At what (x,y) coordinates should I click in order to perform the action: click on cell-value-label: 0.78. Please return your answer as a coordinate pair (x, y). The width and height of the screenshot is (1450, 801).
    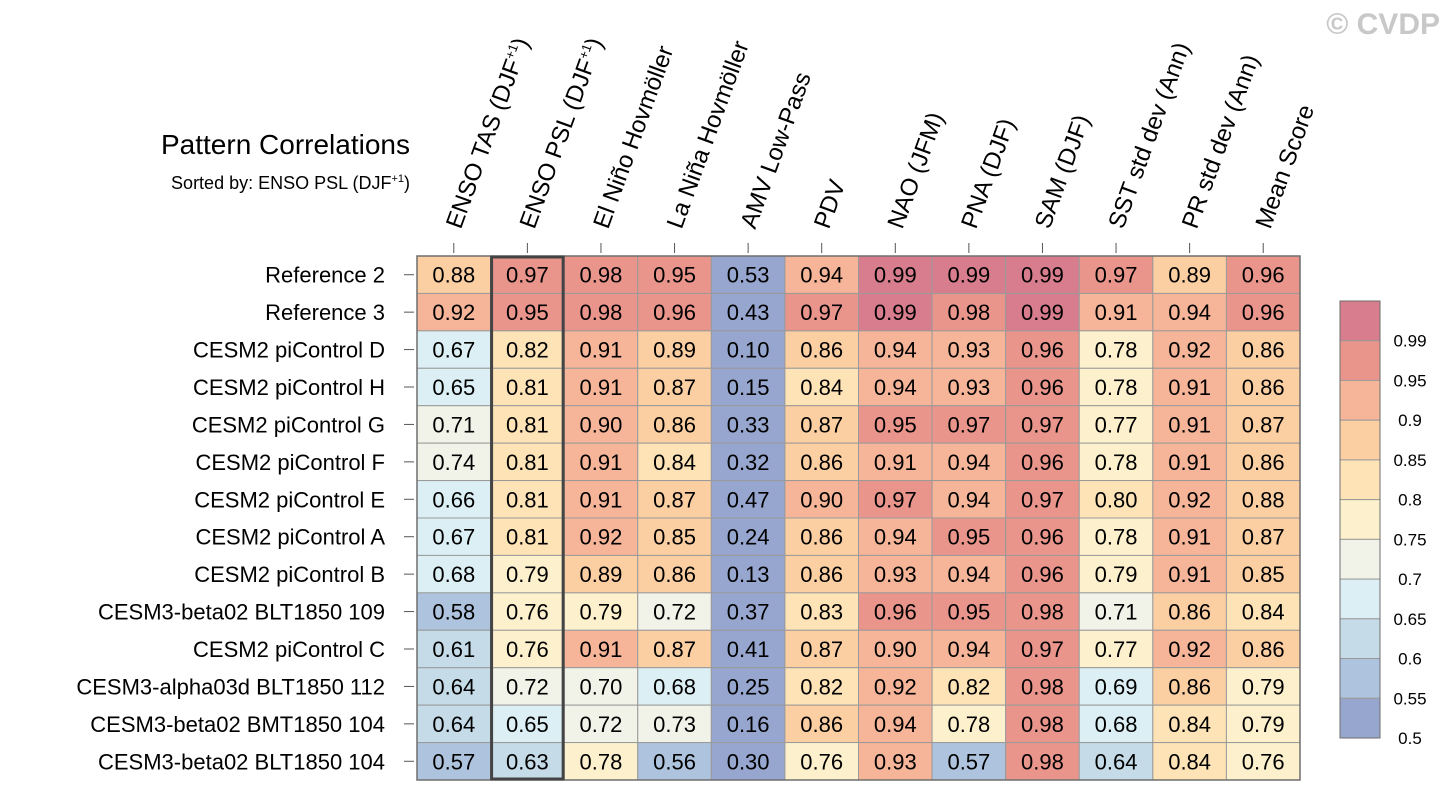
    Looking at the image, I should click on (1116, 387).